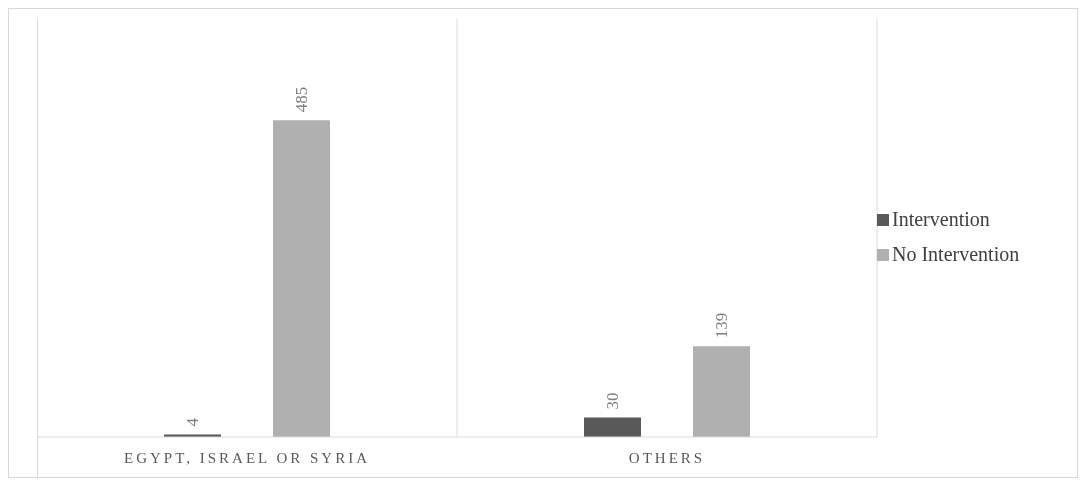 The width and height of the screenshot is (1086, 486). Describe the element at coordinates (301, 99) in the screenshot. I see `data-label: 485` at that location.